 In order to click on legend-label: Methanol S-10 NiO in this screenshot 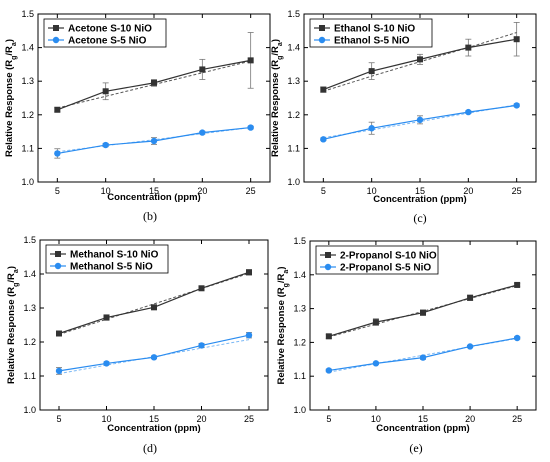, I will do `click(114, 255)`.